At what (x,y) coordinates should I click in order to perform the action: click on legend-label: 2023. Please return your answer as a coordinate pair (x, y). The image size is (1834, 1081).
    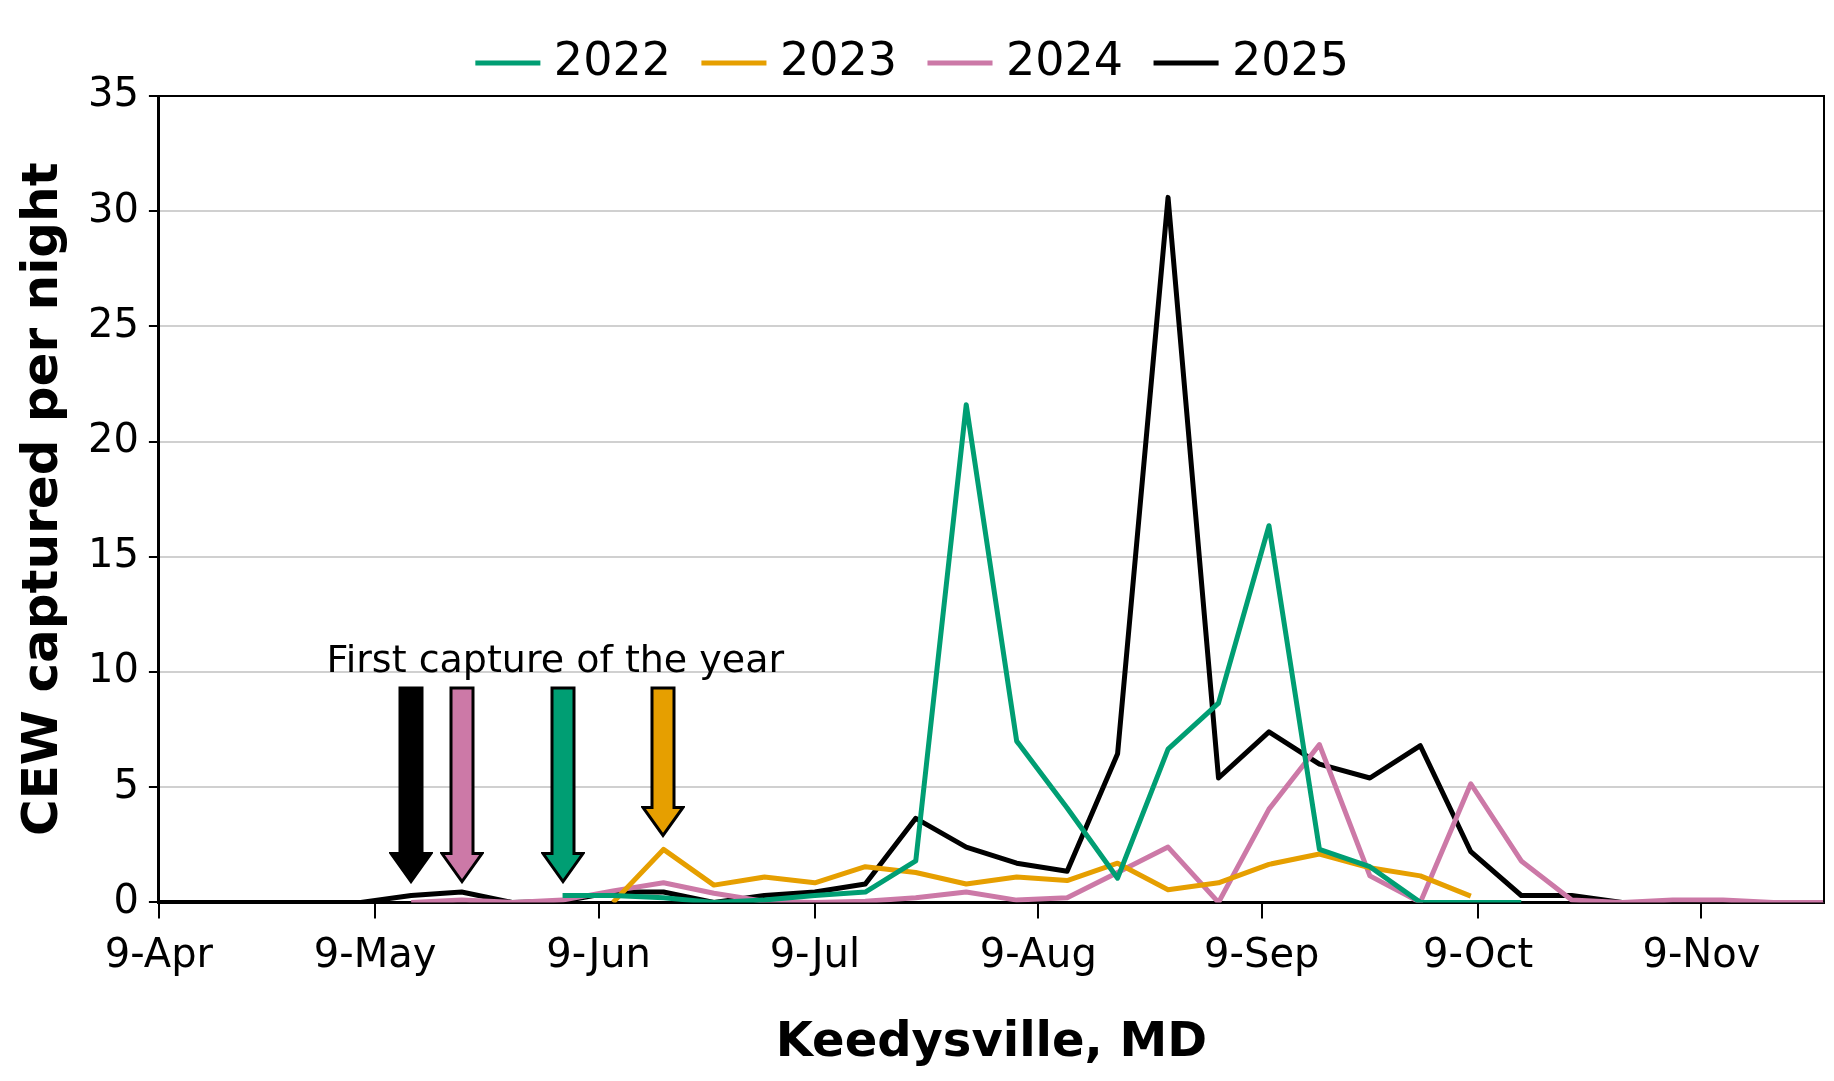
    Looking at the image, I should click on (838, 58).